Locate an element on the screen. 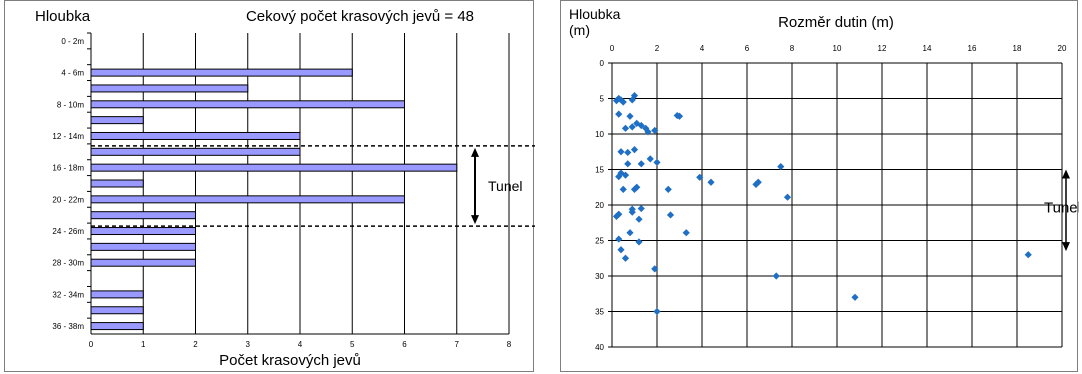 Image resolution: width=1082 pixels, height=374 pixels. y-tick-label: 35 is located at coordinates (599, 312).